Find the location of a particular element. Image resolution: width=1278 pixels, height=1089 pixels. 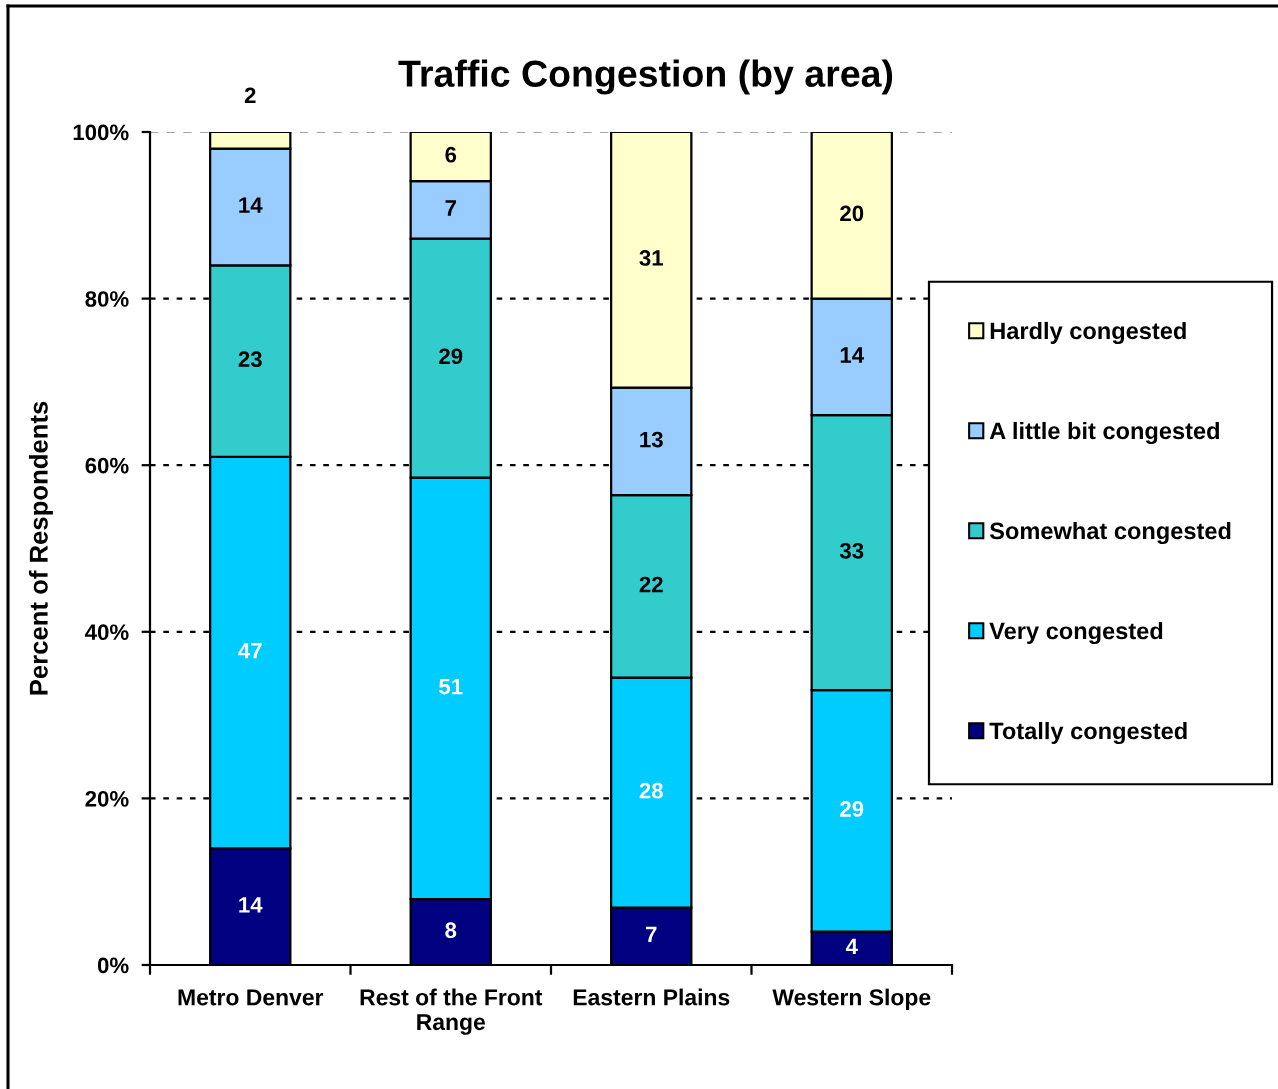

x-tick-label: Western Slope is located at coordinates (851, 999).